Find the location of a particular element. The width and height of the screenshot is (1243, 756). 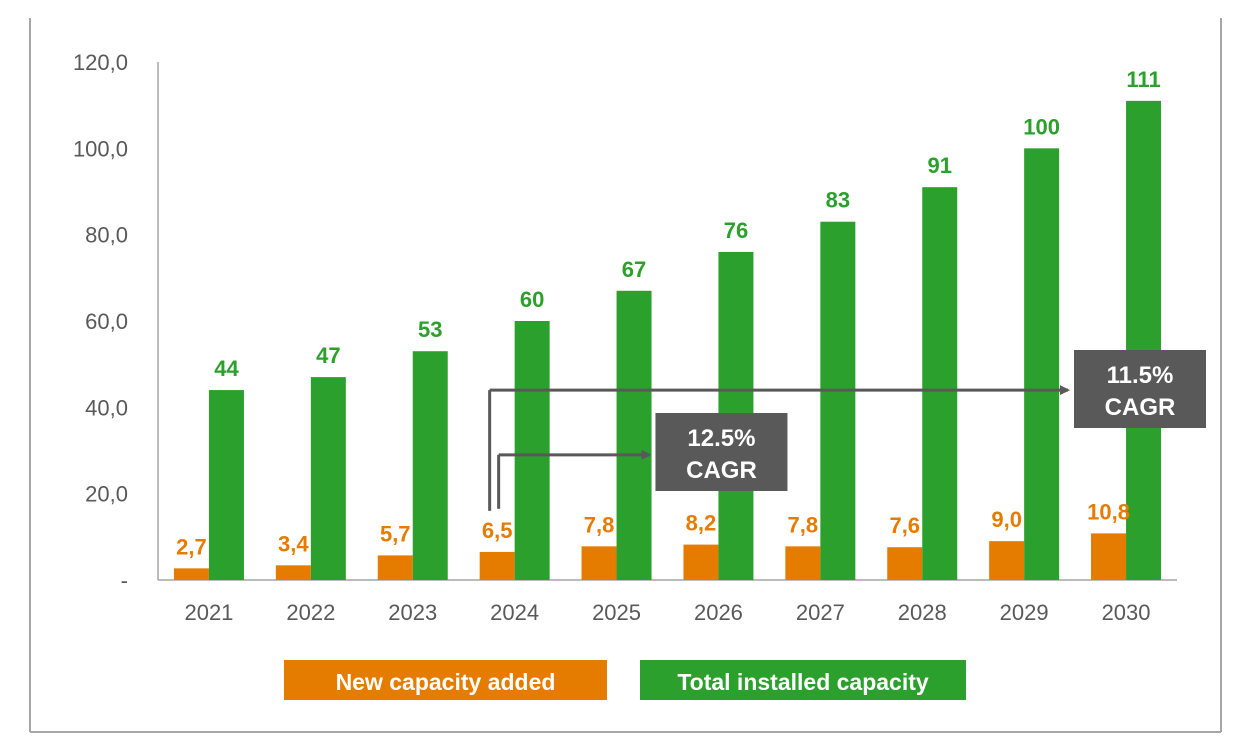

data-label-total-capacity: 44 is located at coordinates (226, 368).